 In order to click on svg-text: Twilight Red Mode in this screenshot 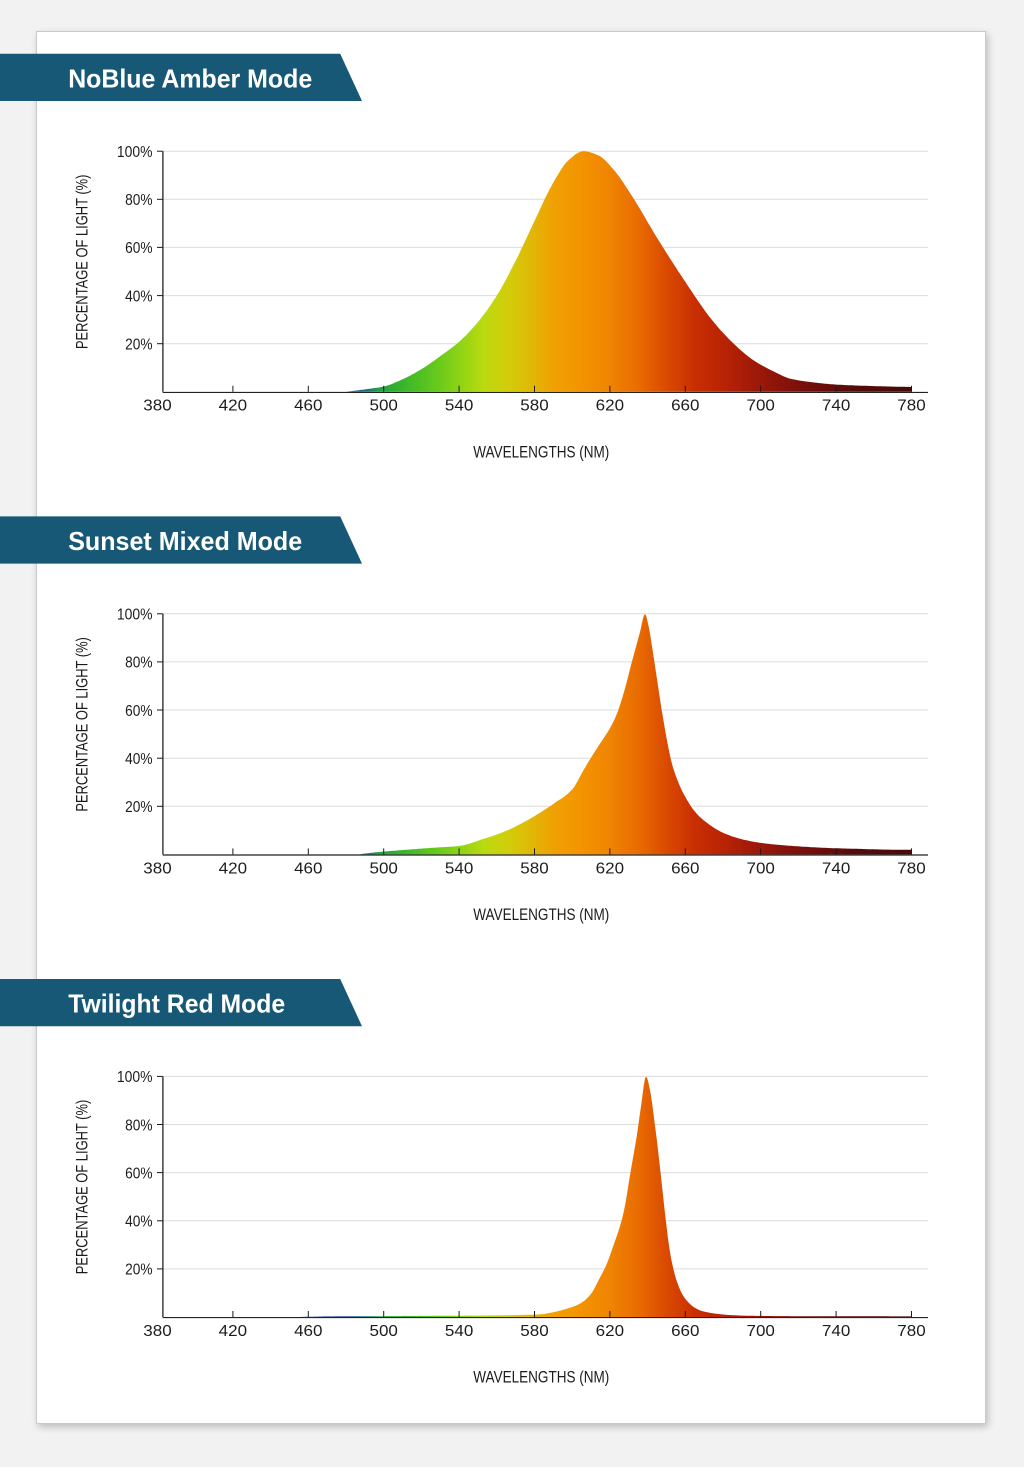, I will do `click(176, 1004)`.